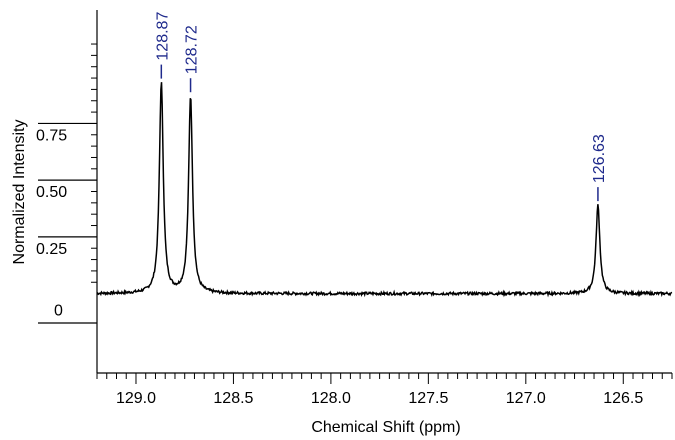 The height and width of the screenshot is (440, 675). I want to click on y-tick-label: 0.50, so click(51, 192).